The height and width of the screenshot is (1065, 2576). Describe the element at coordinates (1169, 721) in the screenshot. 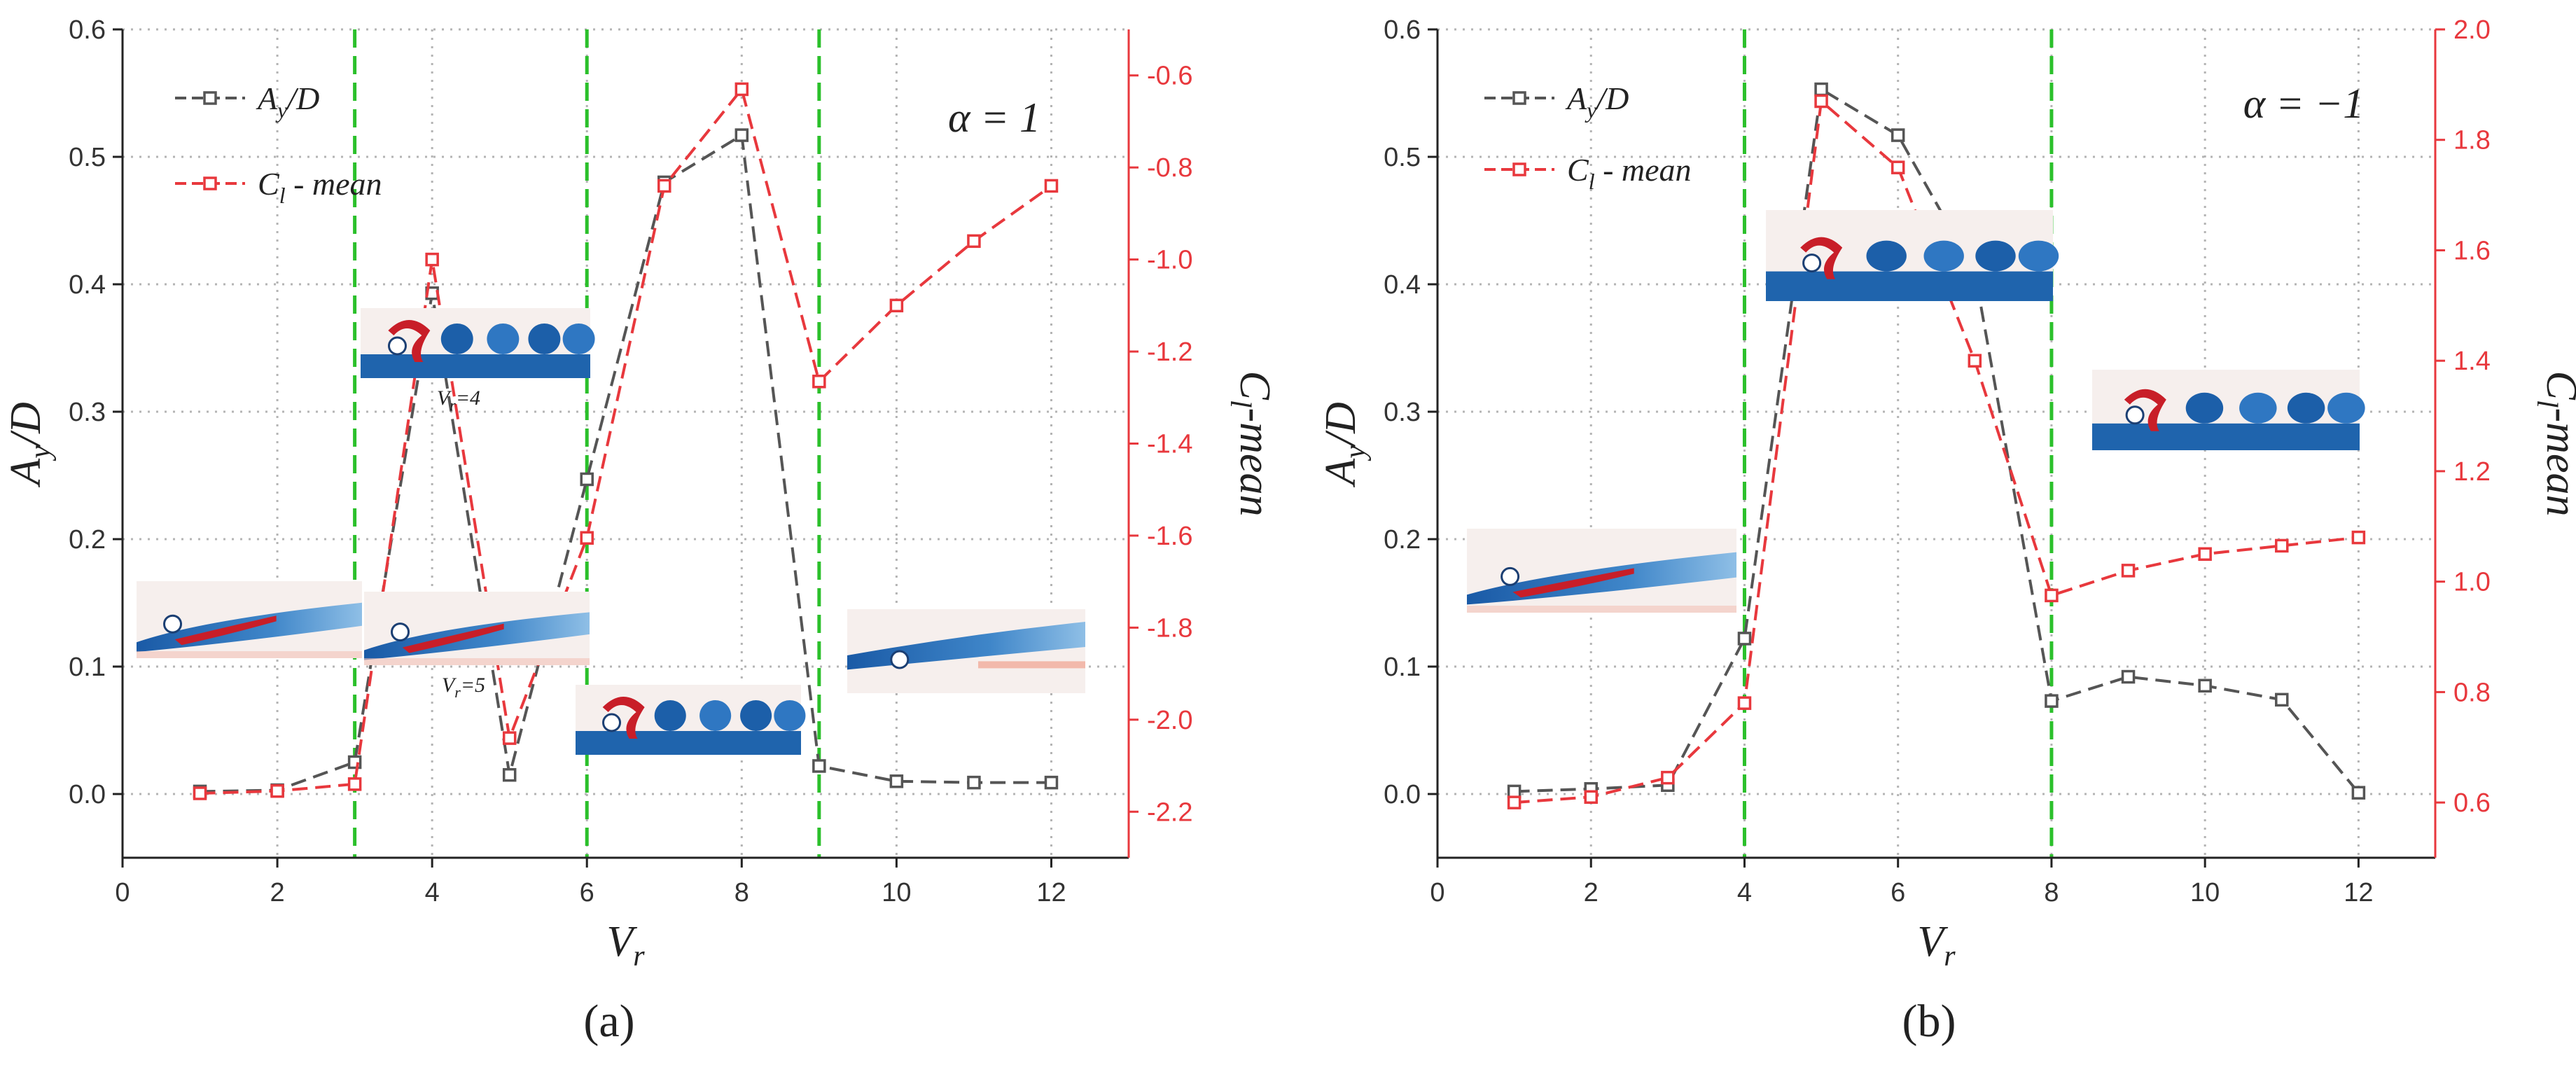

I see `y-right-tick-label: -2.0` at that location.